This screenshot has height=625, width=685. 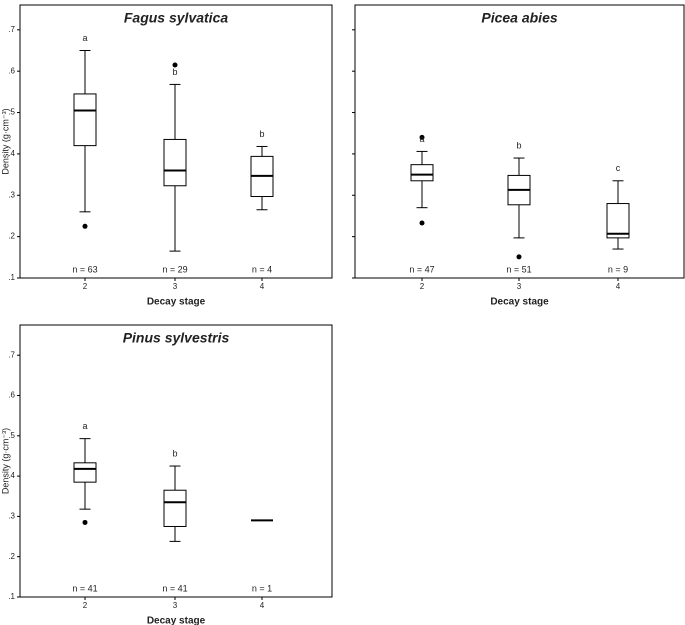 What do you see at coordinates (84, 269) in the screenshot?
I see `n-label: n = 63` at bounding box center [84, 269].